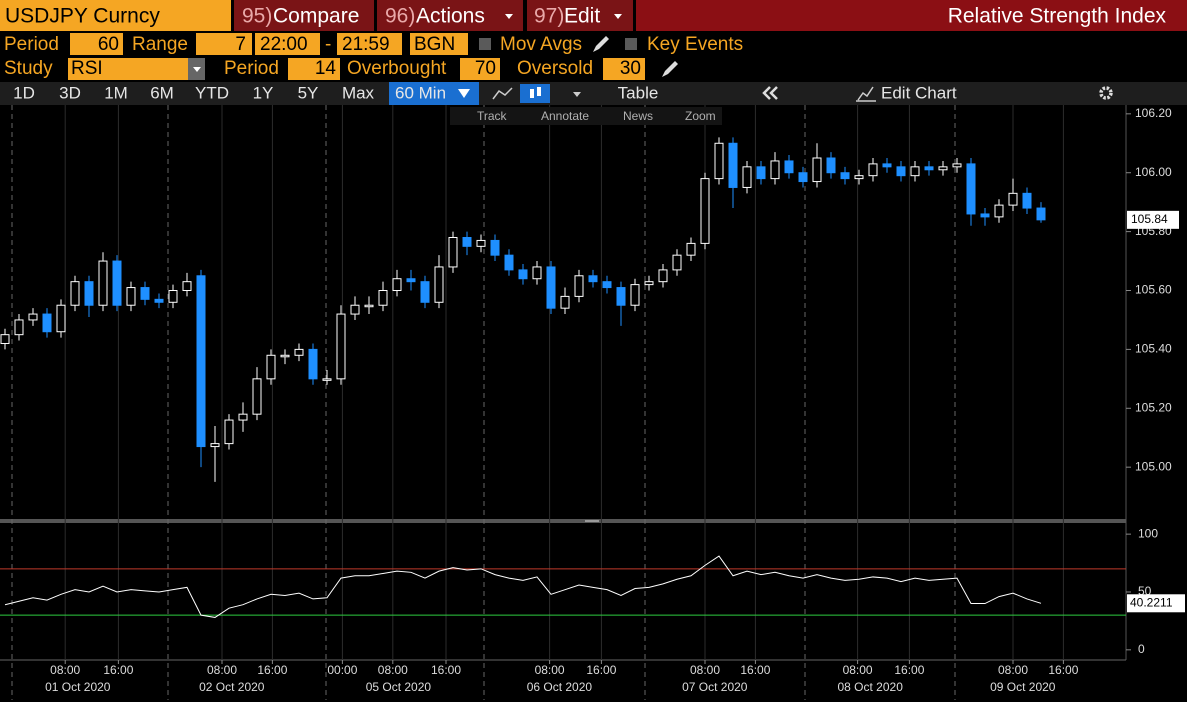 Image resolution: width=1187 pixels, height=702 pixels. What do you see at coordinates (492, 116) in the screenshot?
I see `chart-tool: Track` at bounding box center [492, 116].